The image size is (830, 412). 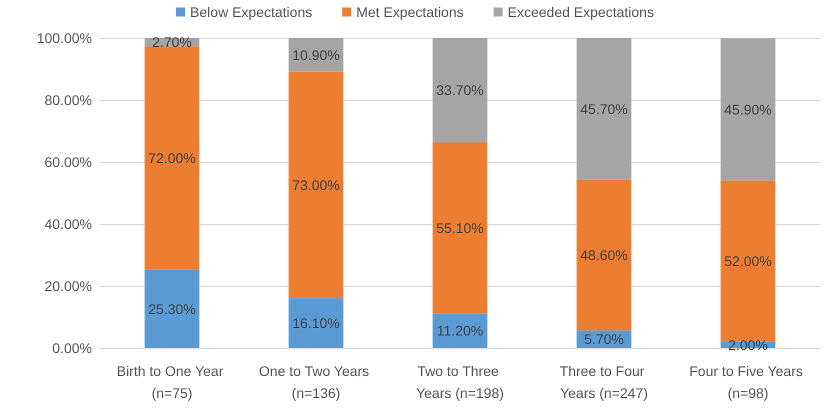 I want to click on data-label: 52.00%, so click(x=748, y=261).